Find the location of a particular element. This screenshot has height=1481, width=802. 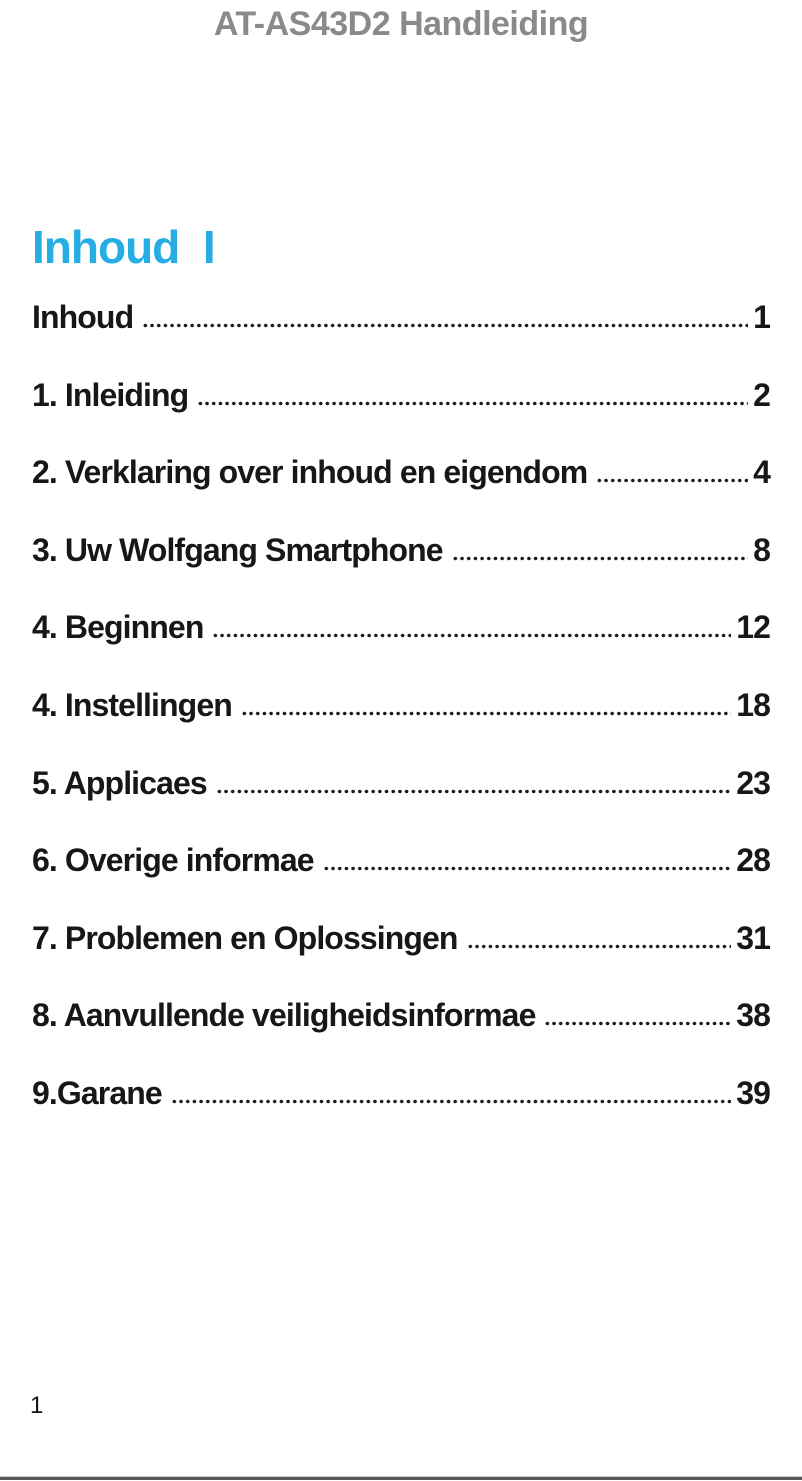

toc-entry-label: 8. Aanvullende veiligheidsinformae is located at coordinates (284, 1015).